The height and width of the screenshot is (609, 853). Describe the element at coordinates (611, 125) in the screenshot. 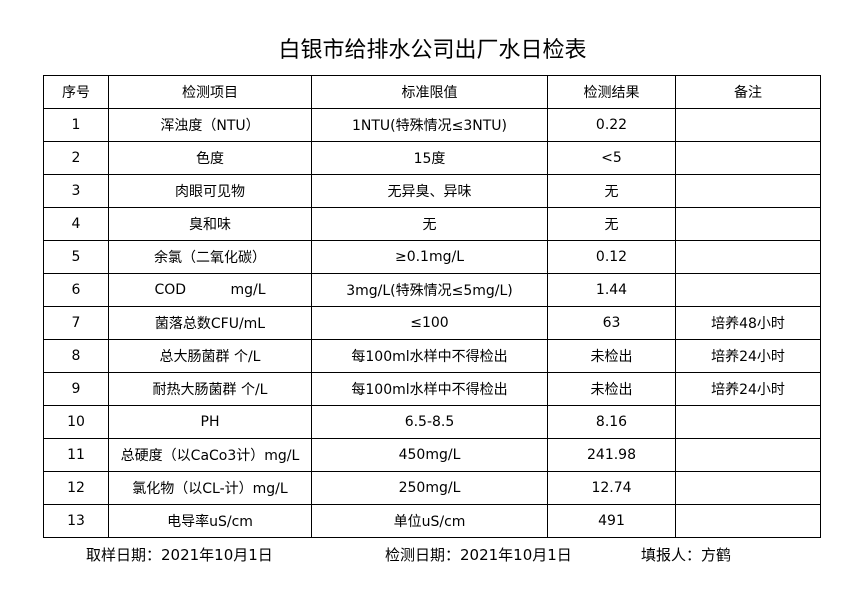

I see `cell-result: 0.22` at that location.